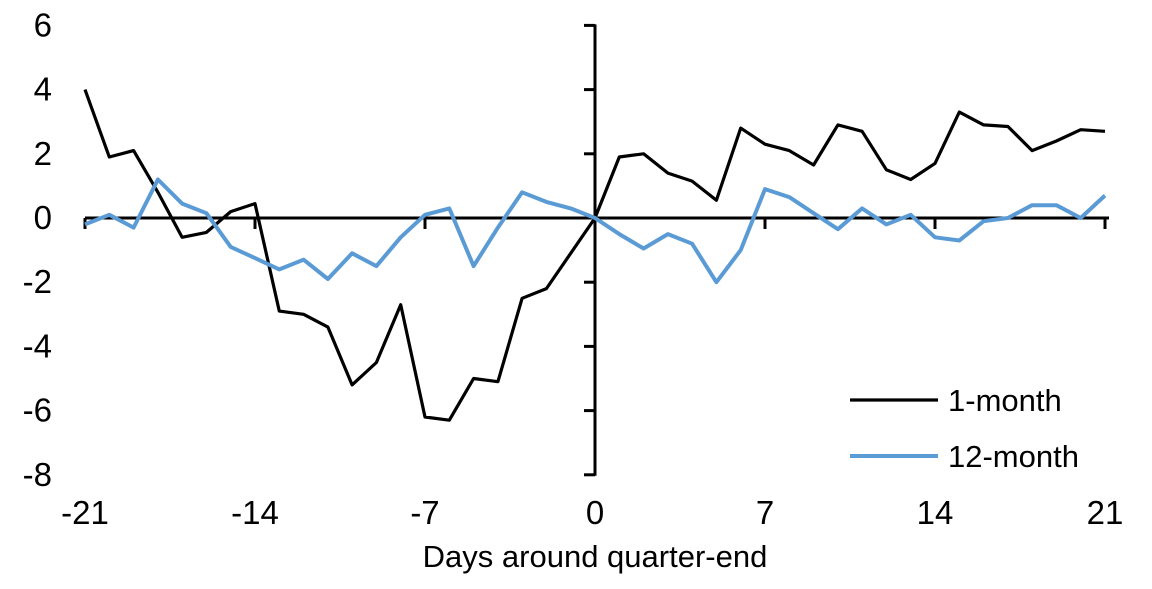  I want to click on x-tick-label: 0, so click(595, 512).